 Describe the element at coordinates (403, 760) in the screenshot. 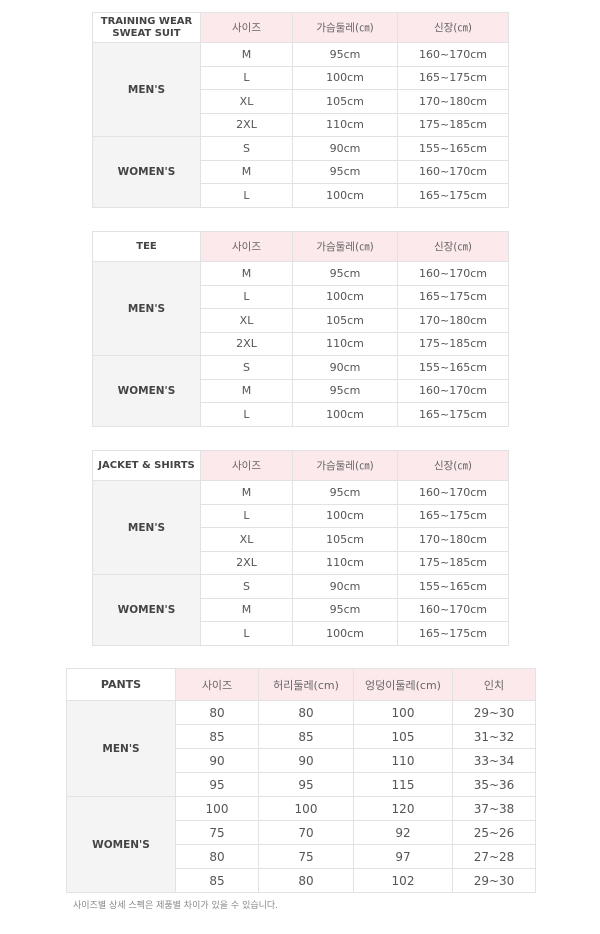

I see `table-cell: 110` at that location.